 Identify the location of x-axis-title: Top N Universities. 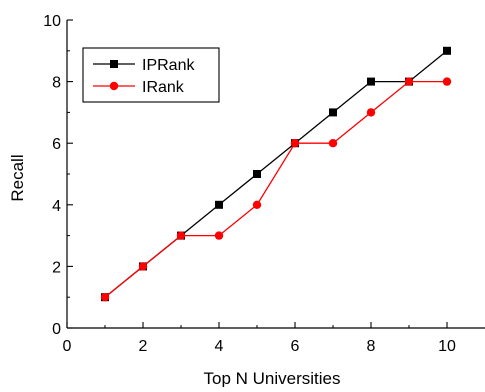
(272, 378).